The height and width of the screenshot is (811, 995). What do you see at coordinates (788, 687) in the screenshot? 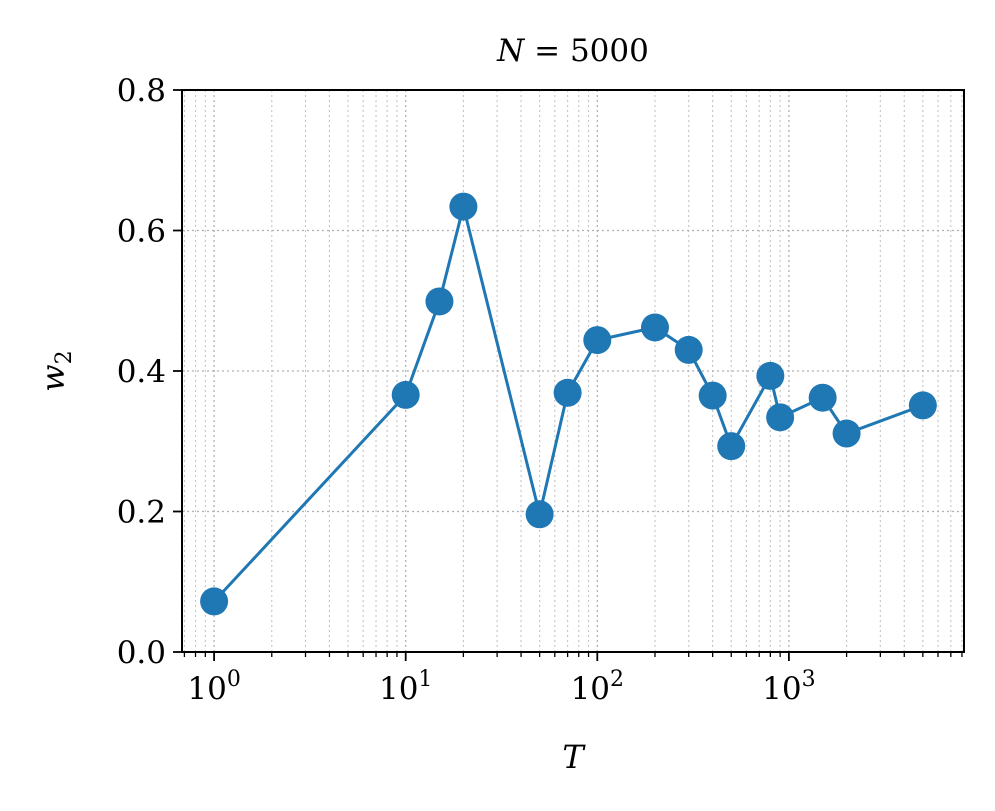
I see `x-tick-label: 10³` at bounding box center [788, 687].